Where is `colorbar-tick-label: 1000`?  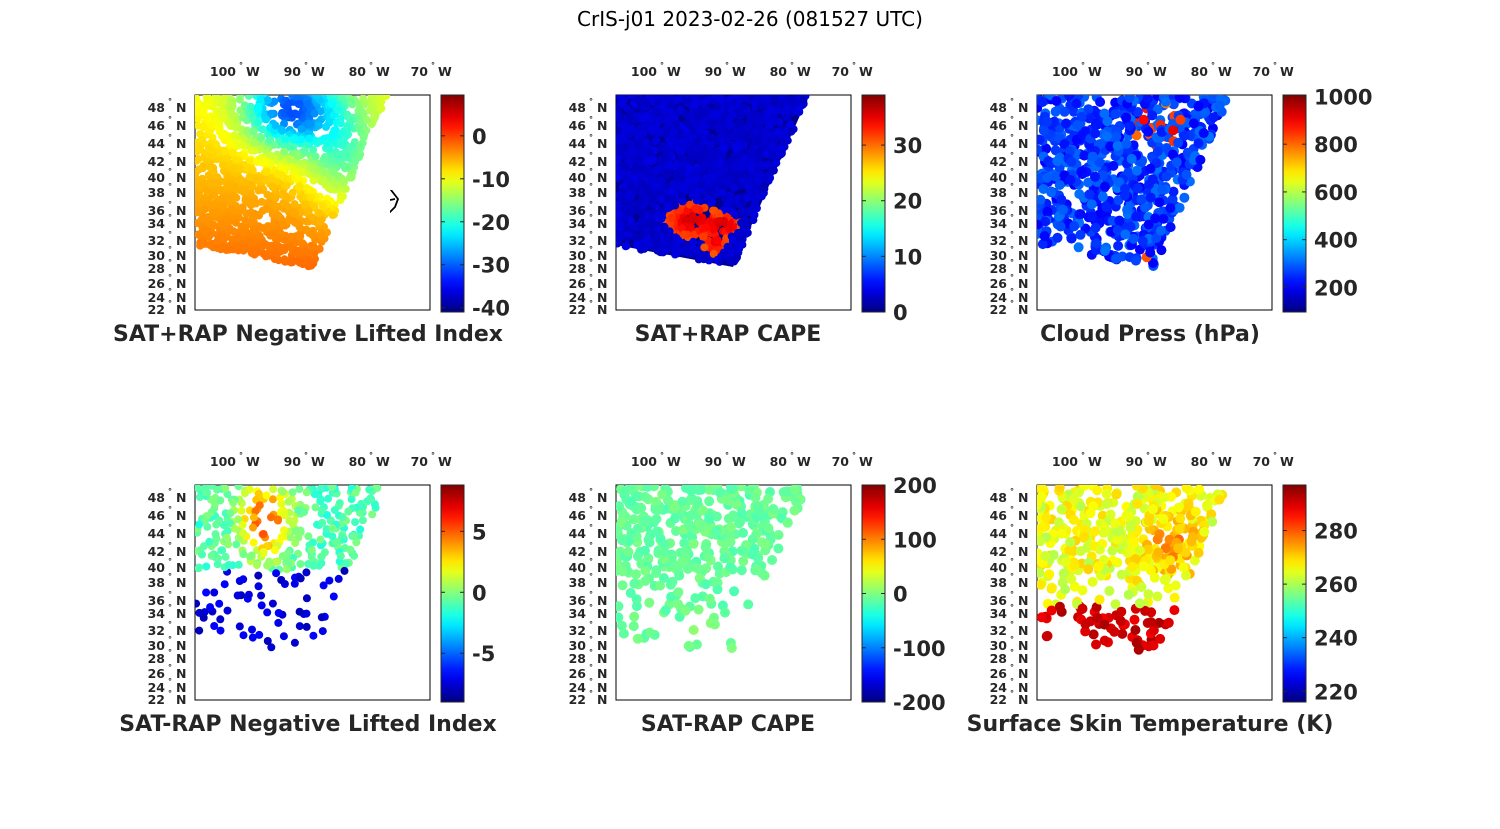 colorbar-tick-label: 1000 is located at coordinates (1343, 97).